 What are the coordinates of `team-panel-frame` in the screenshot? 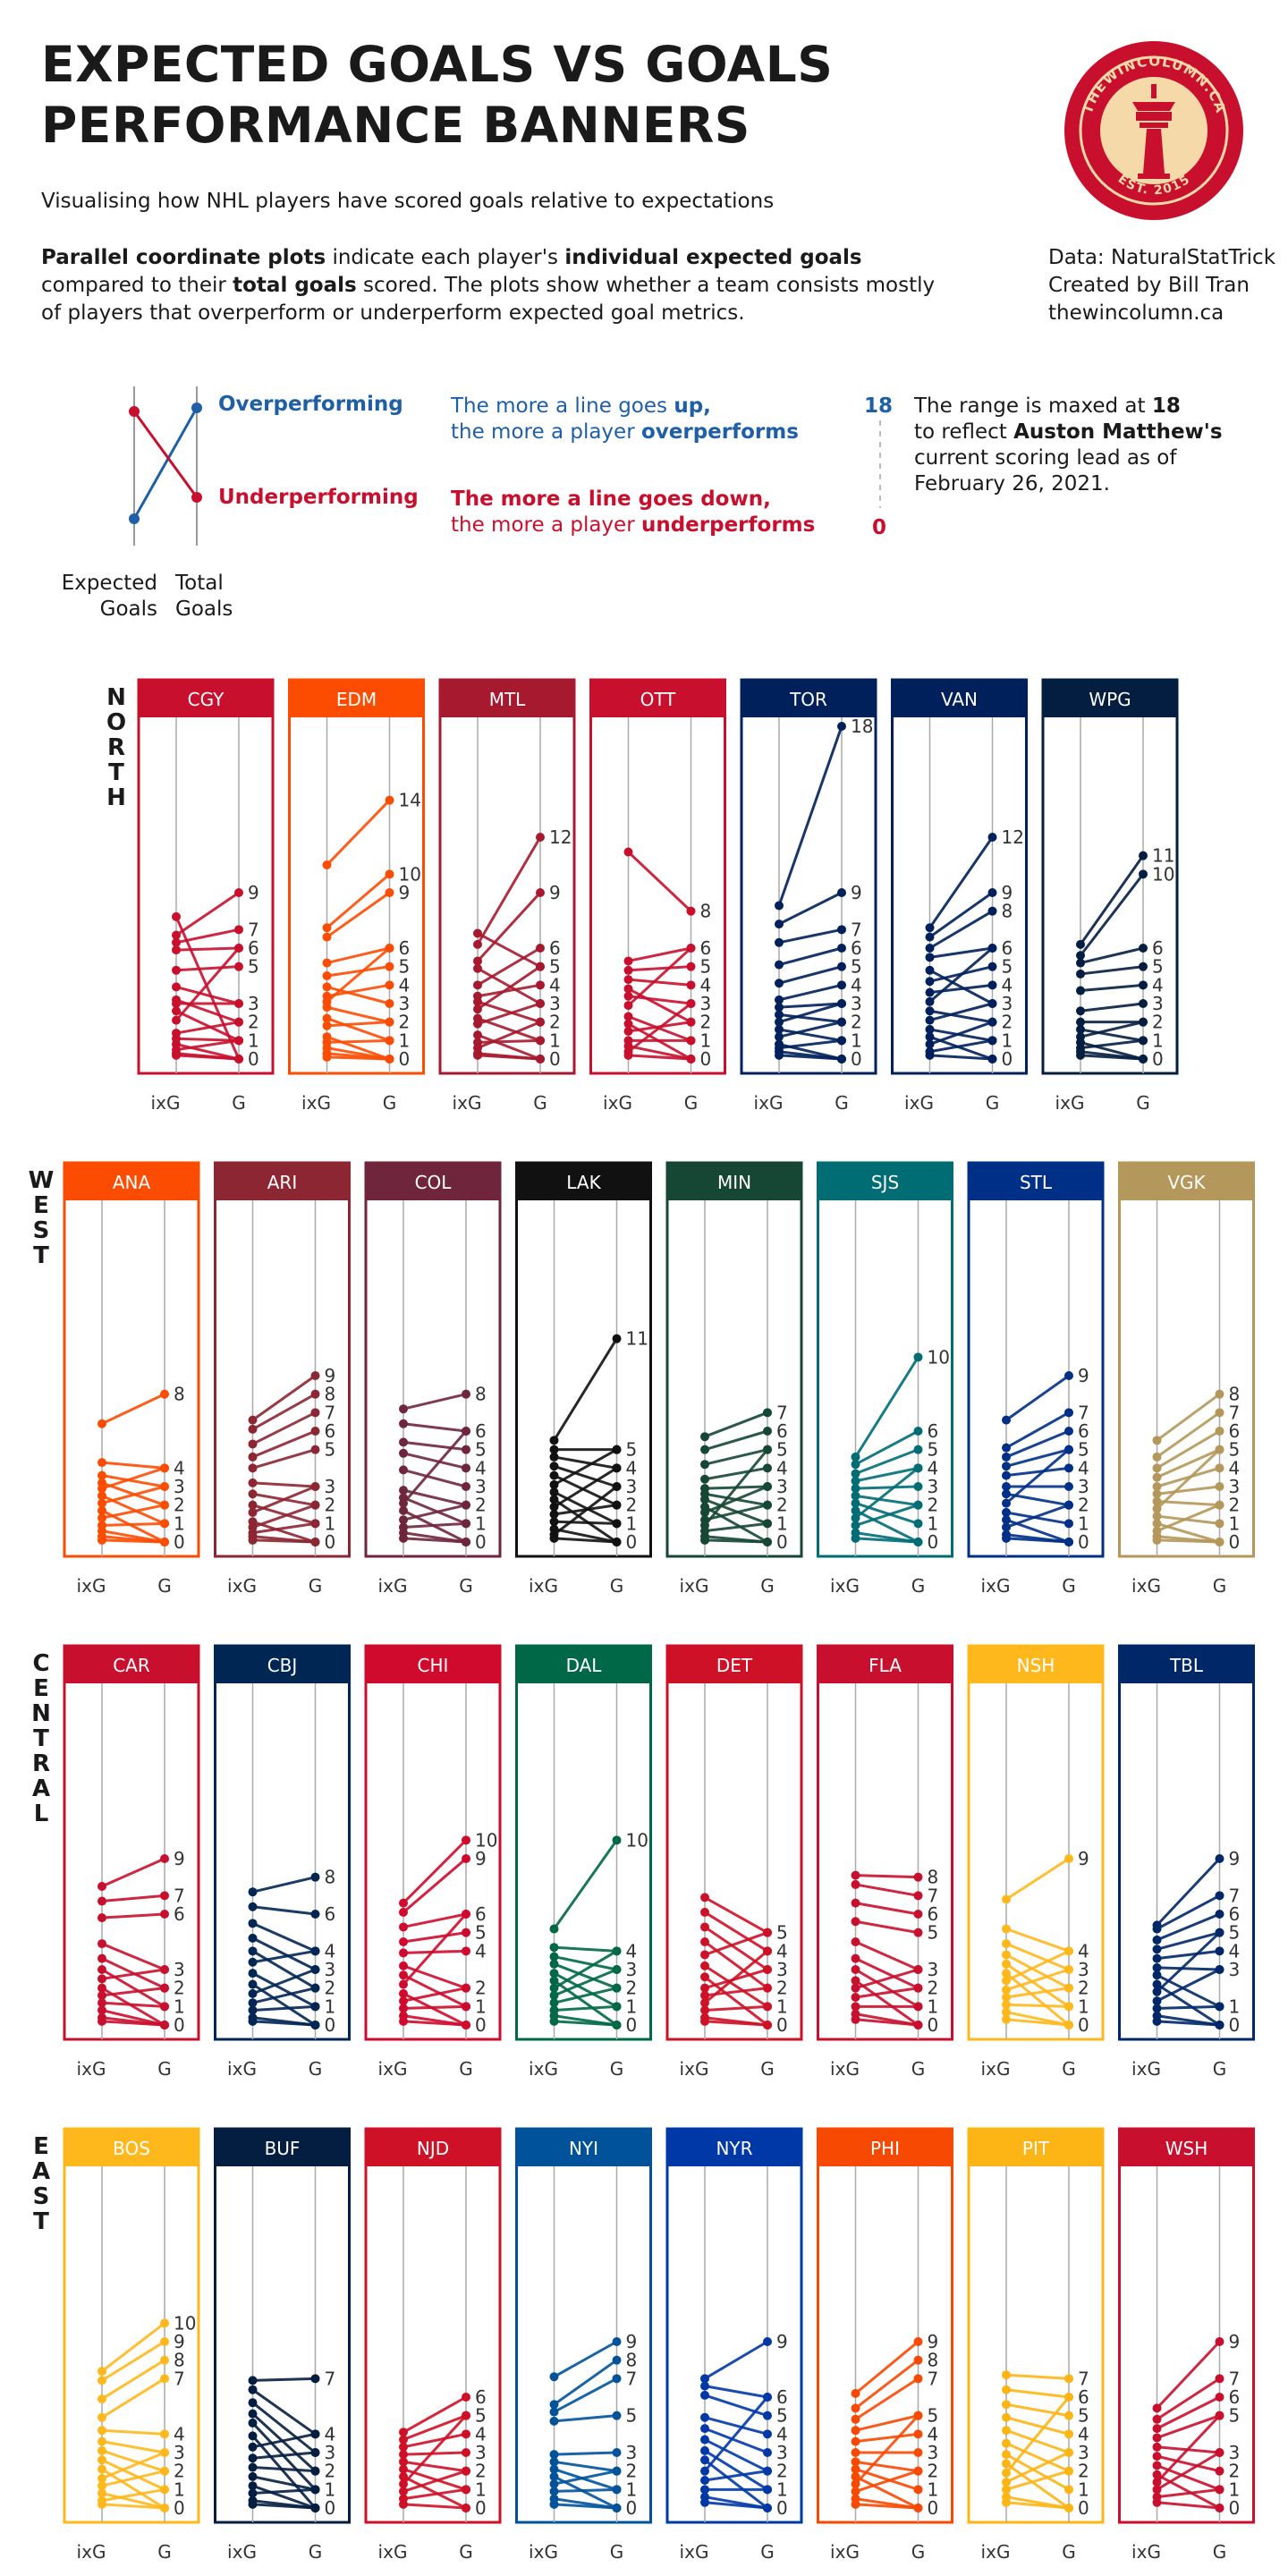 It's located at (1186, 2325).